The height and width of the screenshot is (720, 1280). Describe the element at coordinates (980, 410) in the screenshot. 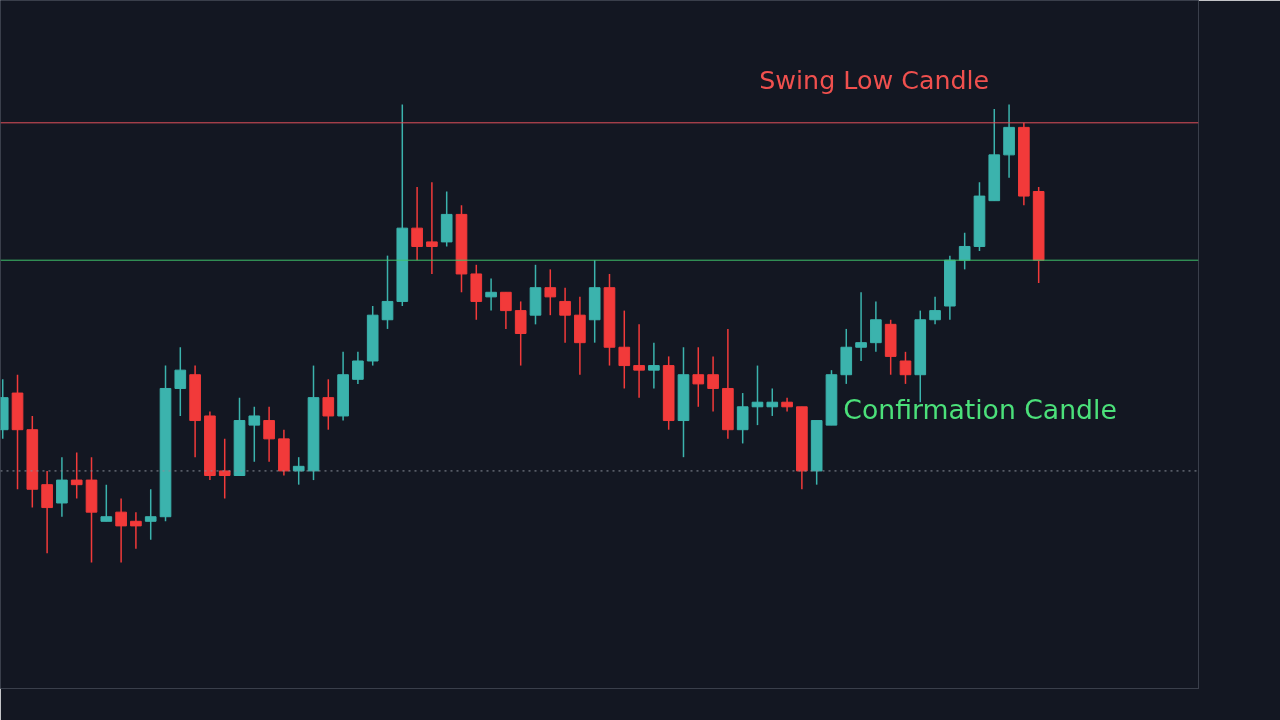

I see `annotation: Confirmation Candle` at that location.